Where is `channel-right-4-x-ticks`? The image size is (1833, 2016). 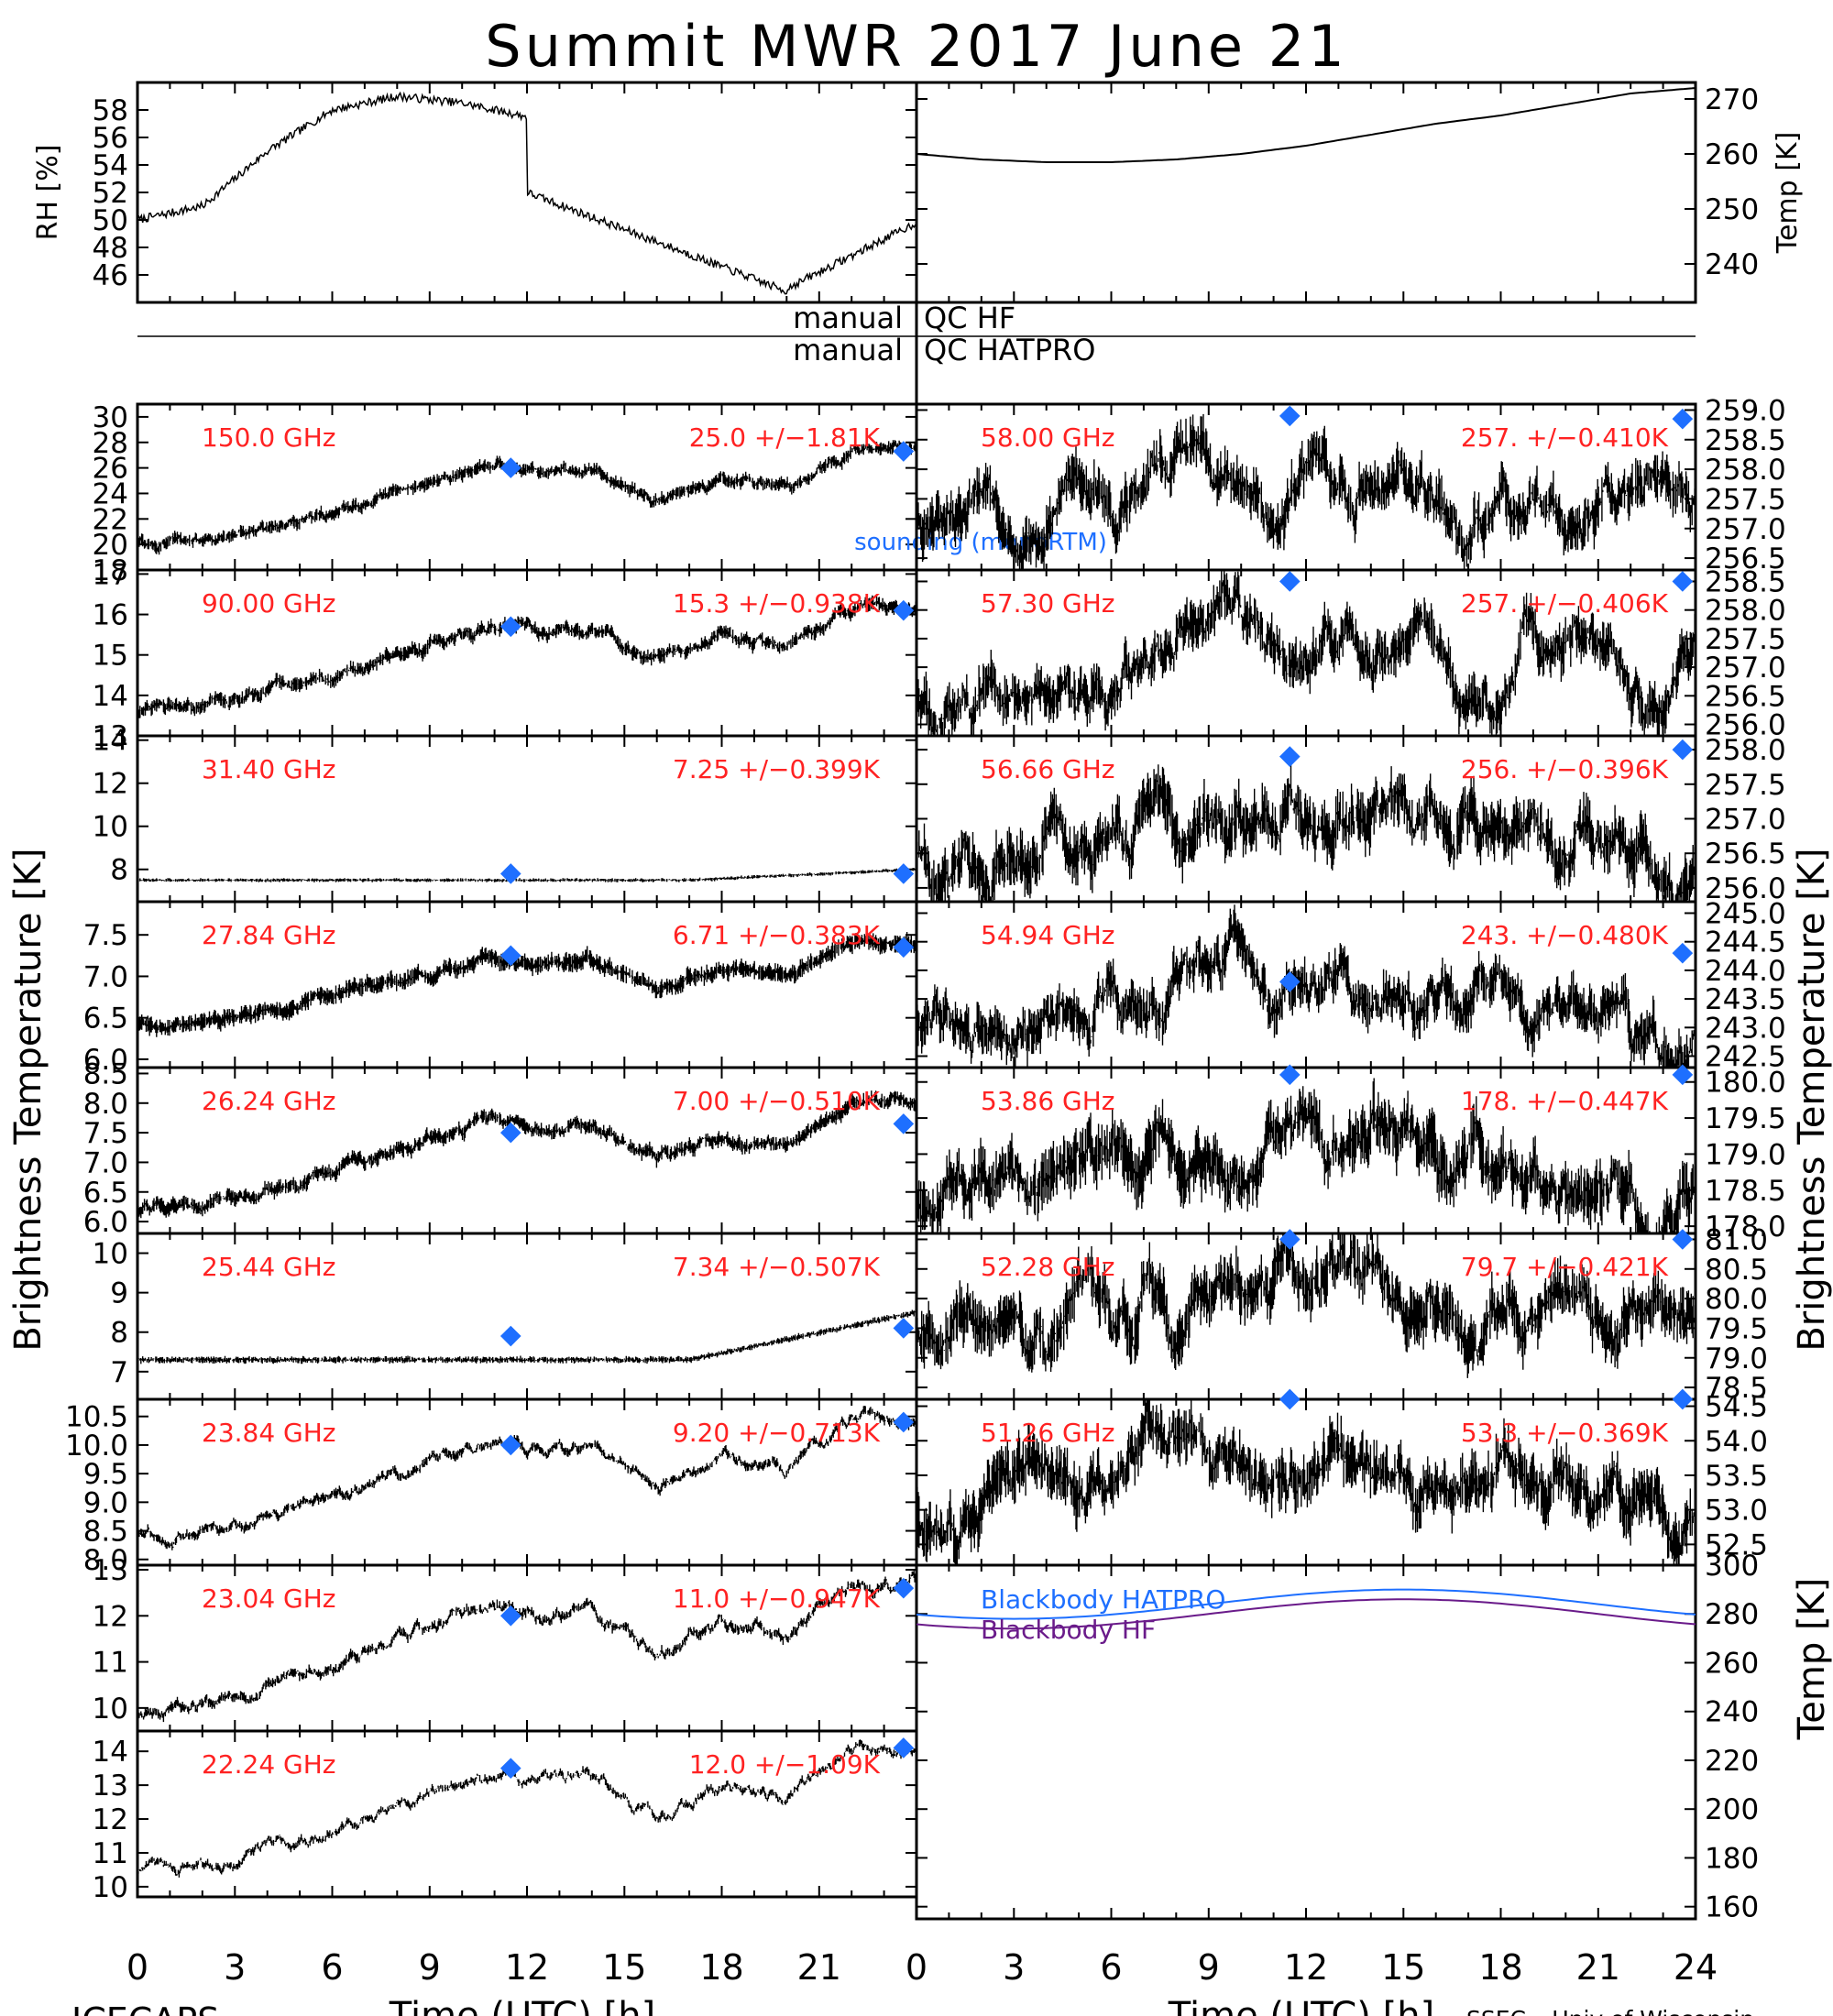 channel-right-4-x-ticks is located at coordinates (1306, 1150).